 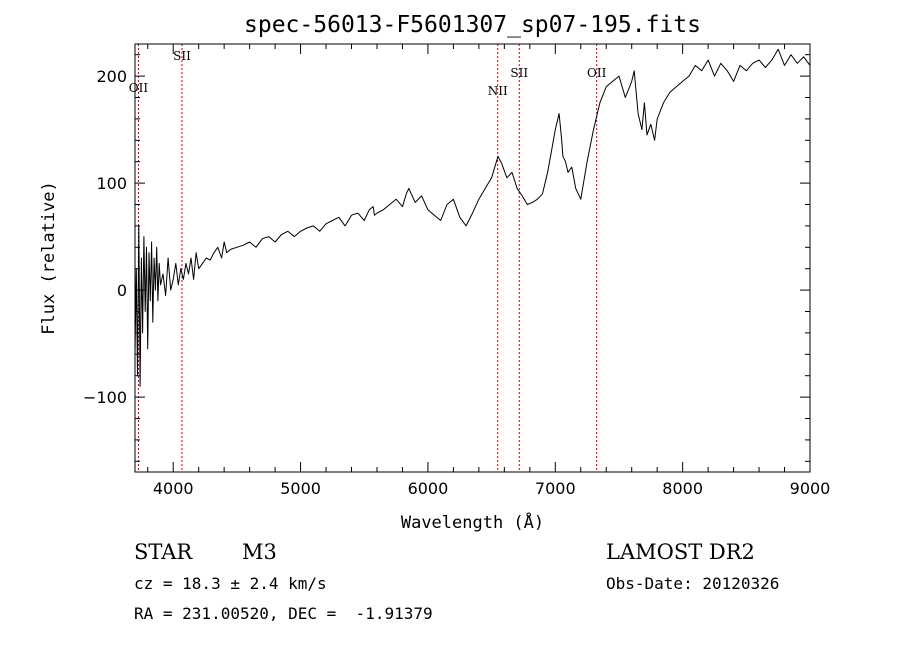 I want to click on y-axis-label: Flux (relative), so click(x=49, y=258).